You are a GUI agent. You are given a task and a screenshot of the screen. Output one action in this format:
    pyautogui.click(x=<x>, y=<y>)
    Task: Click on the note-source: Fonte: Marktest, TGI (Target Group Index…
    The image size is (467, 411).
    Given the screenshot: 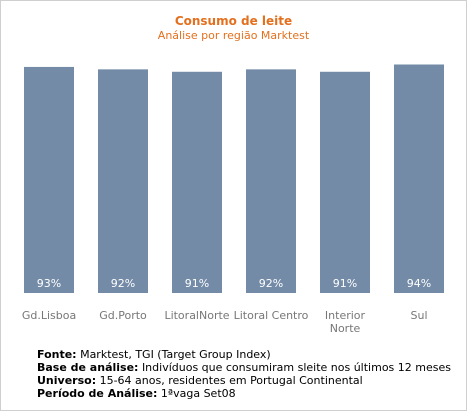 What is the action you would take?
    pyautogui.click(x=244, y=354)
    